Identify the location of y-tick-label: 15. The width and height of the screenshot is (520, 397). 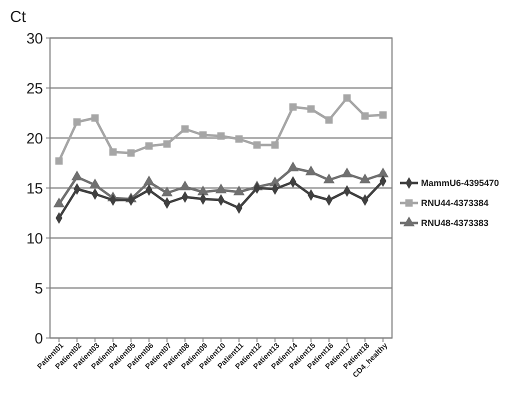
(34, 189).